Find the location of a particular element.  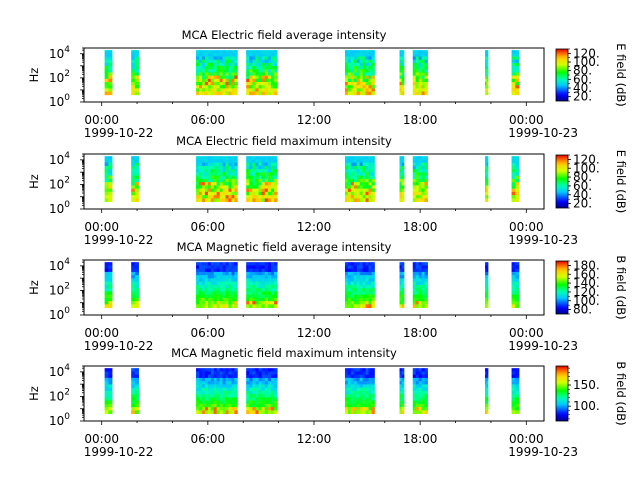

date-label-end: 1999-10-23 is located at coordinates (543, 240).